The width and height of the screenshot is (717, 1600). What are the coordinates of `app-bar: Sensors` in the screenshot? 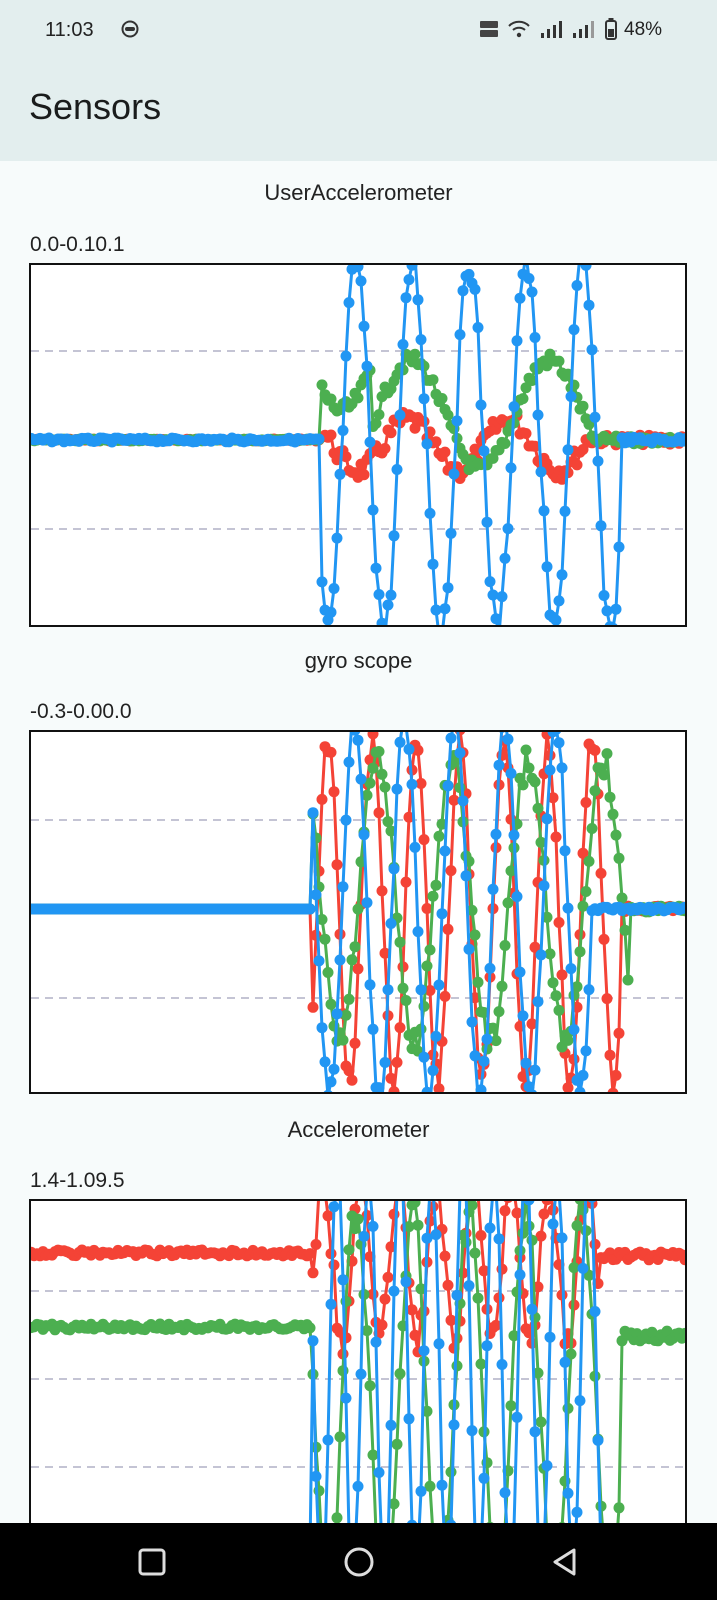 It's located at (358, 110).